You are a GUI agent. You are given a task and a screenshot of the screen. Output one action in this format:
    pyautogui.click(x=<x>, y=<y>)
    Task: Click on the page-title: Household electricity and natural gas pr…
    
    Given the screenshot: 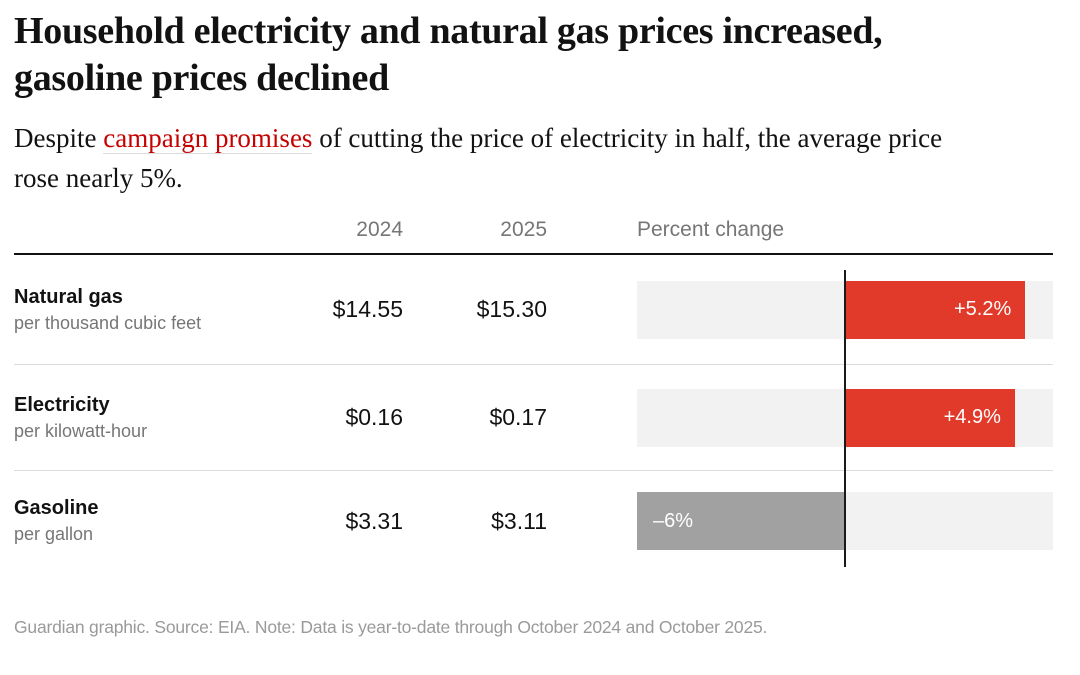 What is the action you would take?
    pyautogui.click(x=448, y=54)
    